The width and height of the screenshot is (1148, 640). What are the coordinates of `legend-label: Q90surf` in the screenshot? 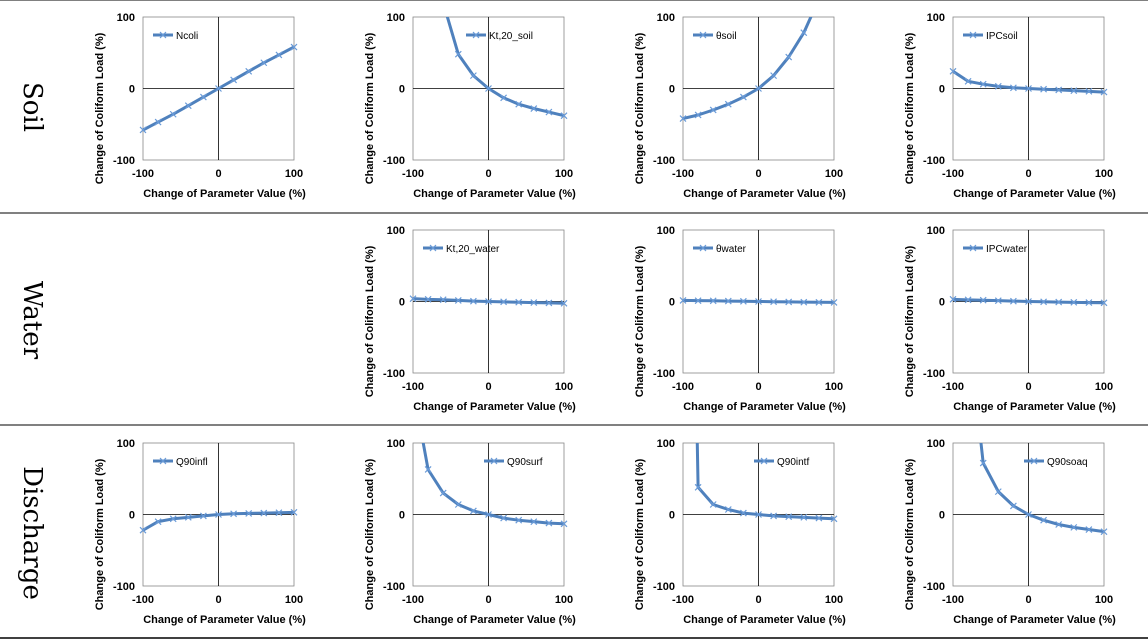 It's located at (525, 462).